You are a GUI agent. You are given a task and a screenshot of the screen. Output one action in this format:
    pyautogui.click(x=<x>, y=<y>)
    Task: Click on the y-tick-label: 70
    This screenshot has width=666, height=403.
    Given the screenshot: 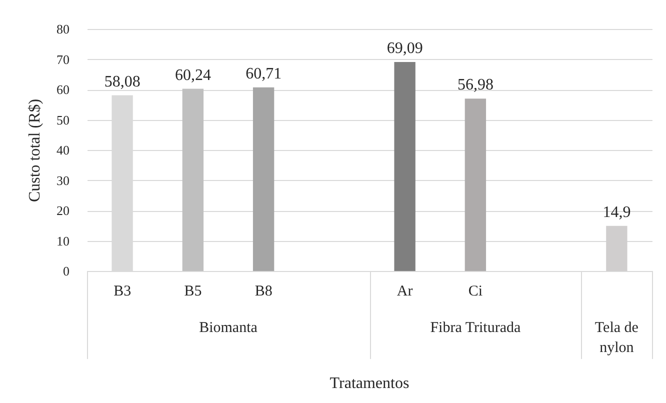 What is the action you would take?
    pyautogui.click(x=63, y=59)
    